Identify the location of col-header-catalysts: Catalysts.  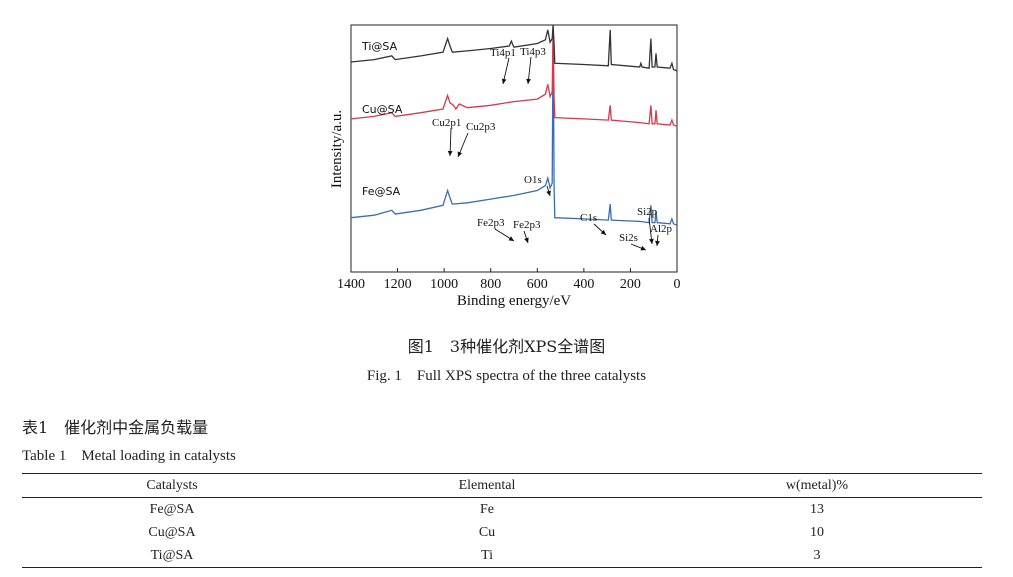
(172, 485).